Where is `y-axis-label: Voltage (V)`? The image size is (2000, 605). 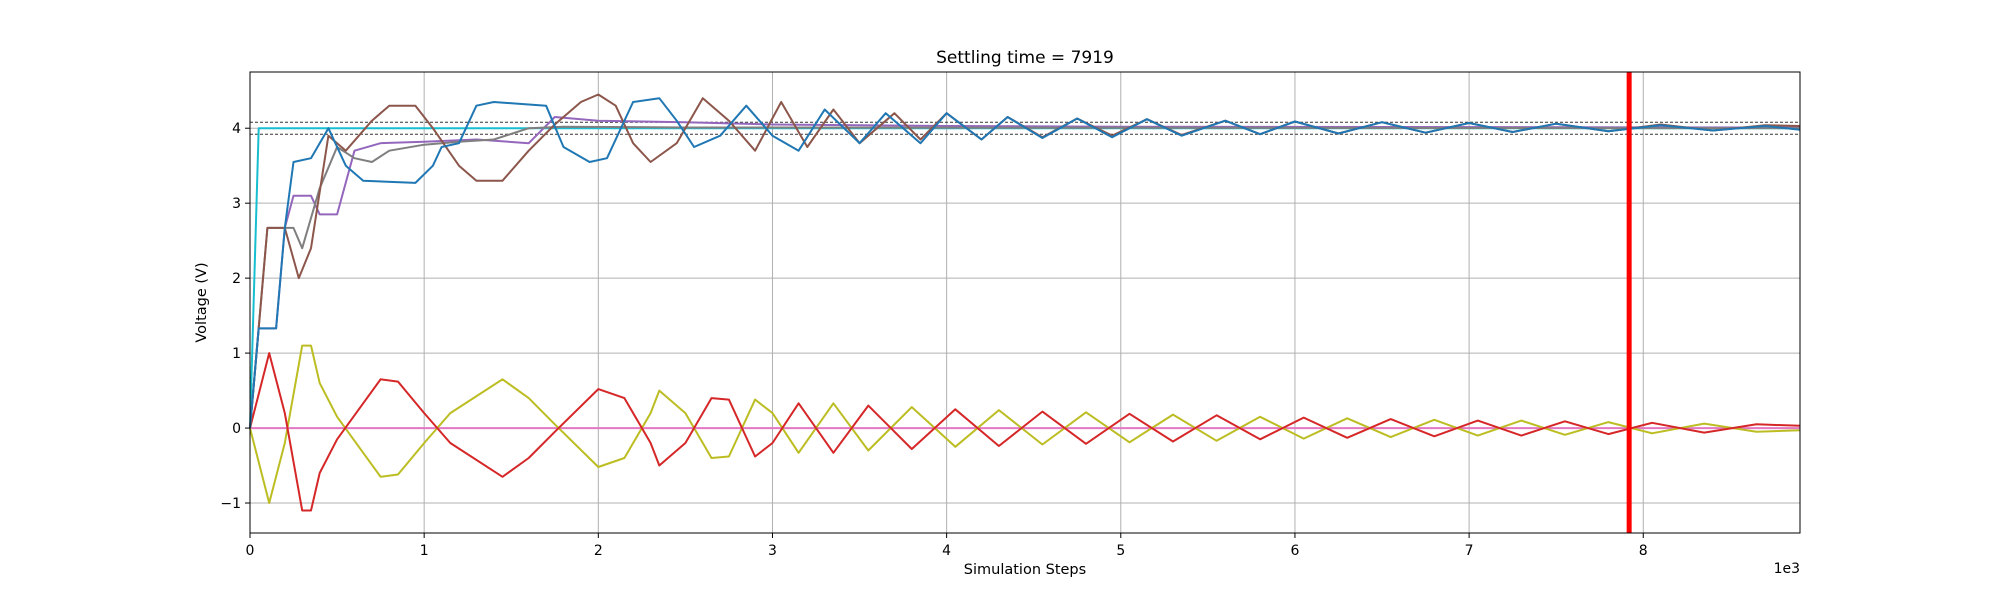
y-axis-label: Voltage (V) is located at coordinates (202, 302).